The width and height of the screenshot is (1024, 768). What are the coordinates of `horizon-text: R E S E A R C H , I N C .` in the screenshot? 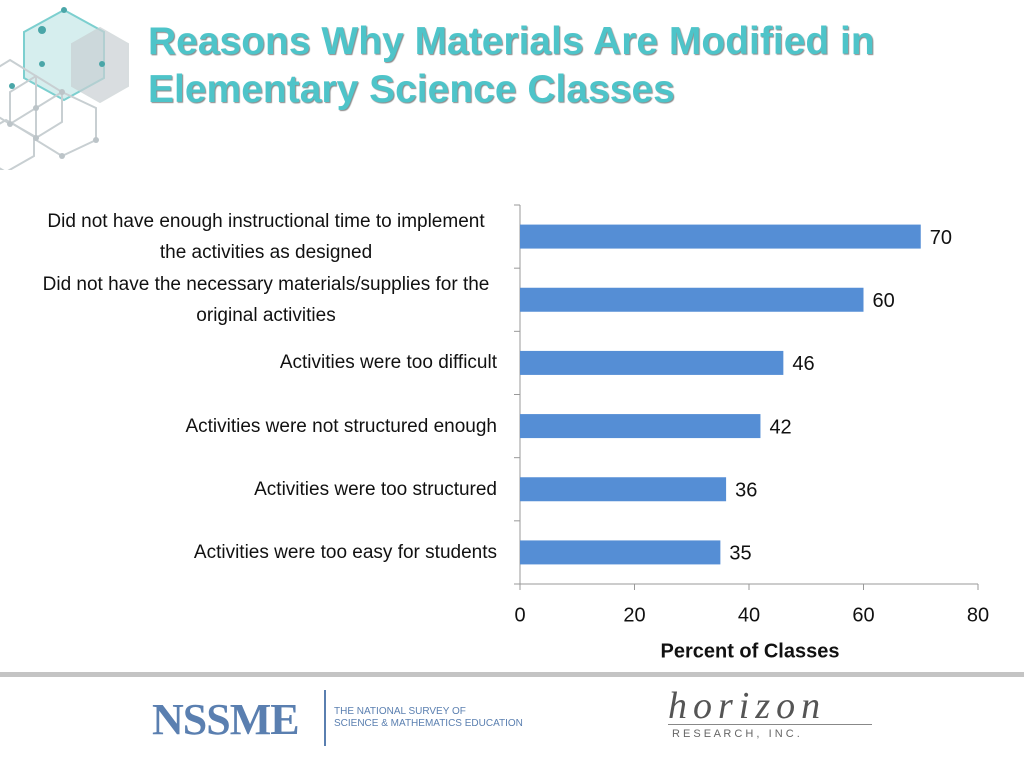 It's located at (736, 734).